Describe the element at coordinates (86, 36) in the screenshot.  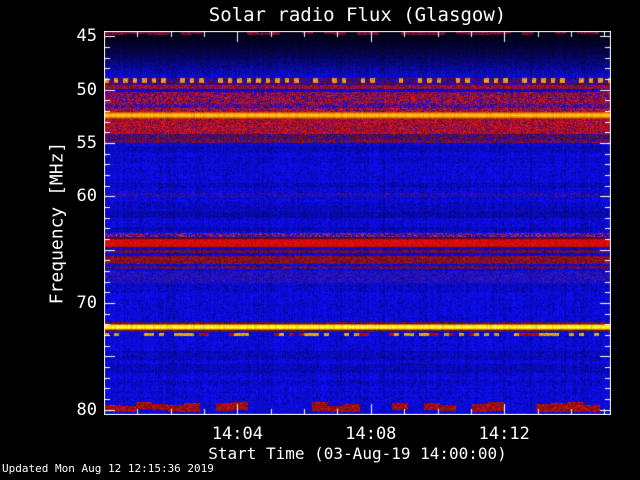
I see `y-tick-label: 45` at that location.